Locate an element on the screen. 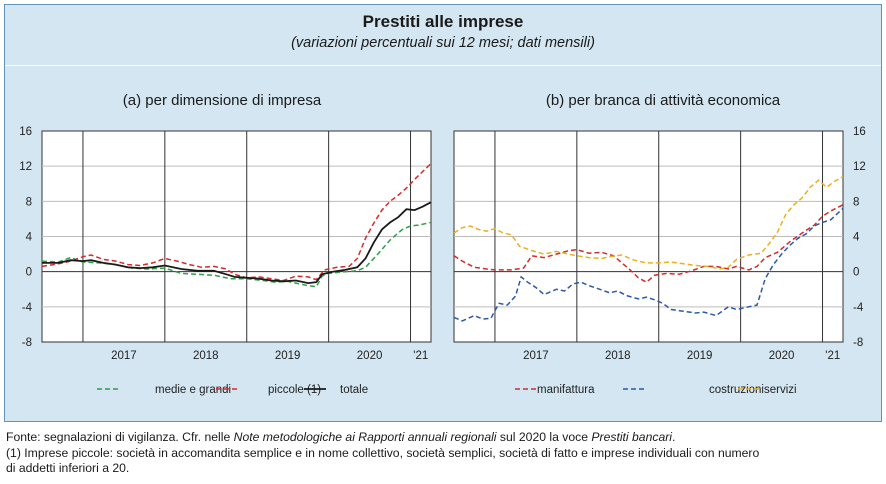  legend-label: manifattura is located at coordinates (566, 390).